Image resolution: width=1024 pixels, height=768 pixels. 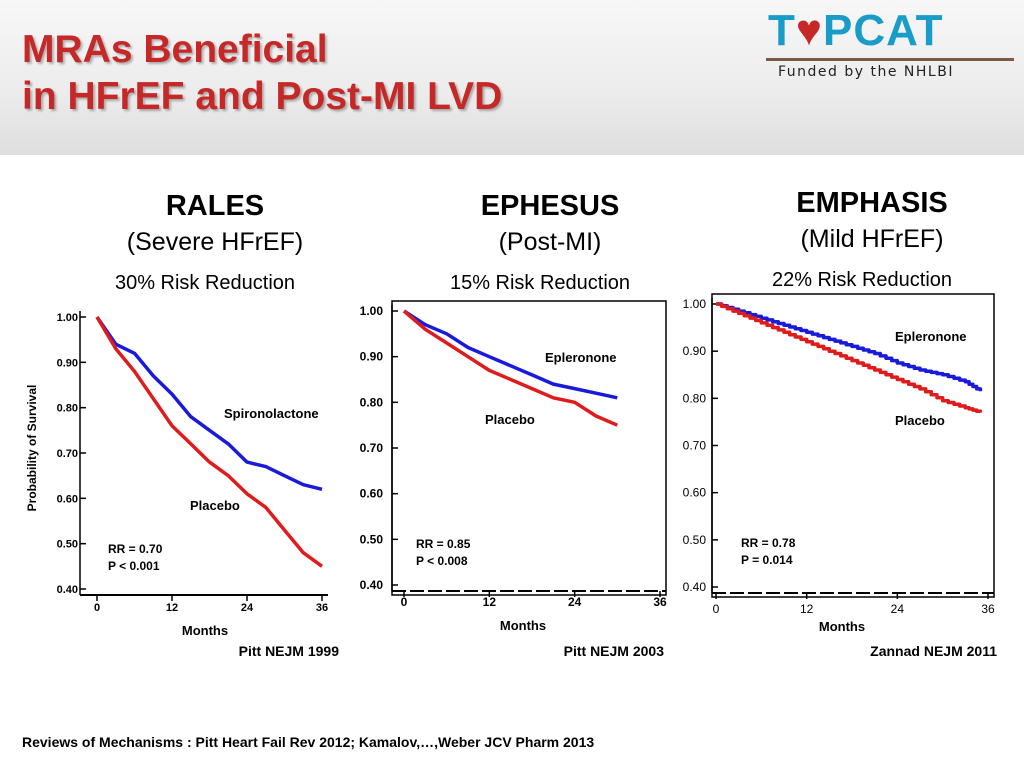 What do you see at coordinates (134, 566) in the screenshot?
I see `stats-line: P < 0.001` at bounding box center [134, 566].